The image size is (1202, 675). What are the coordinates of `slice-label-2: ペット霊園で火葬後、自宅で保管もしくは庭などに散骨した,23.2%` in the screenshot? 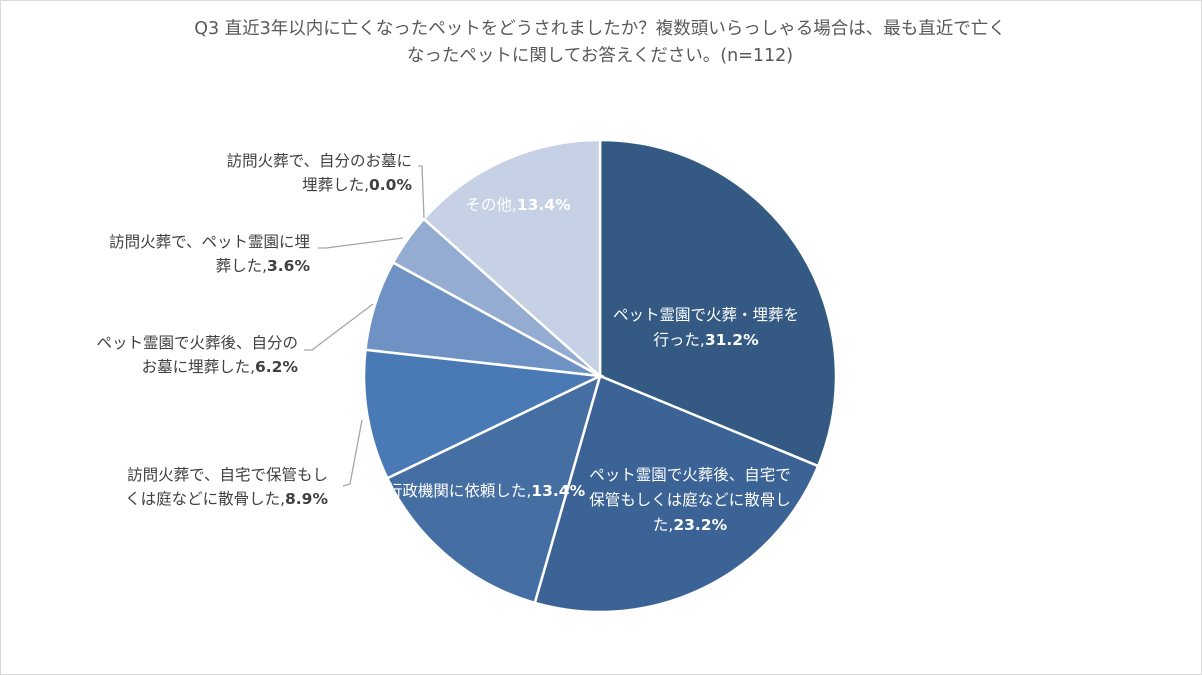 It's located at (690, 500).